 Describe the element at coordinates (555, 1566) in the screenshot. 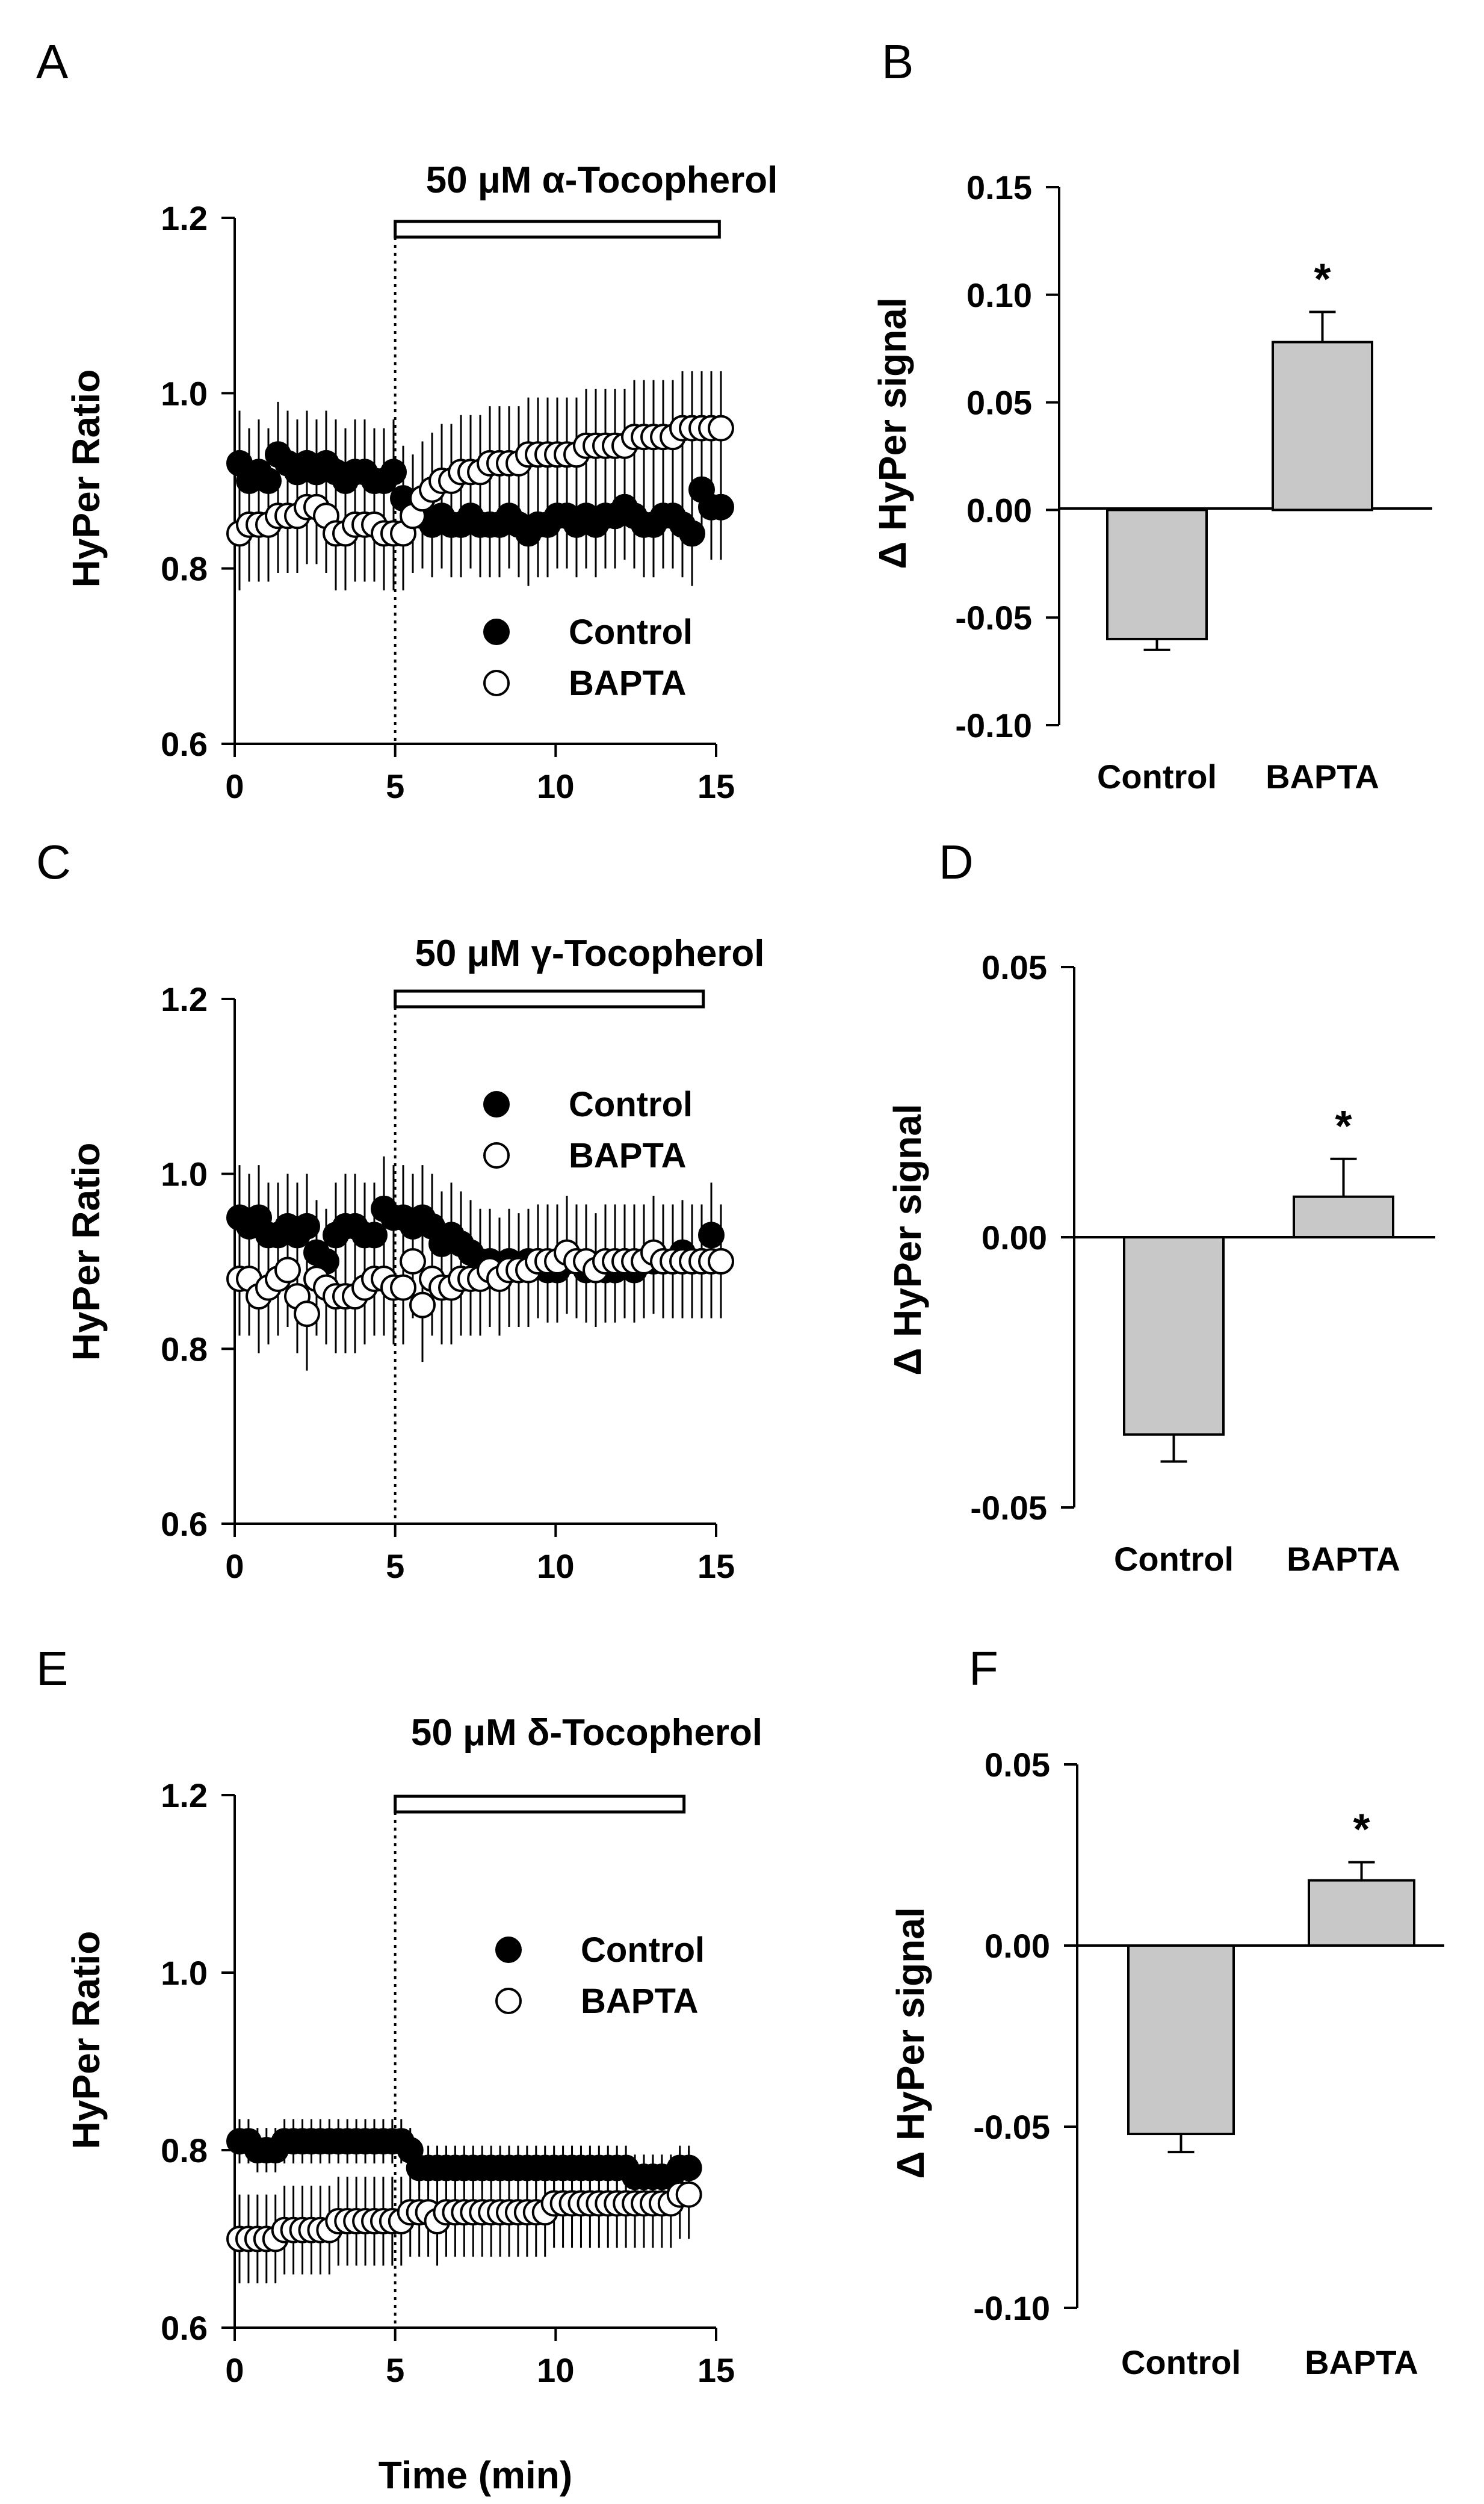

I see `x-tick-label: 10` at that location.